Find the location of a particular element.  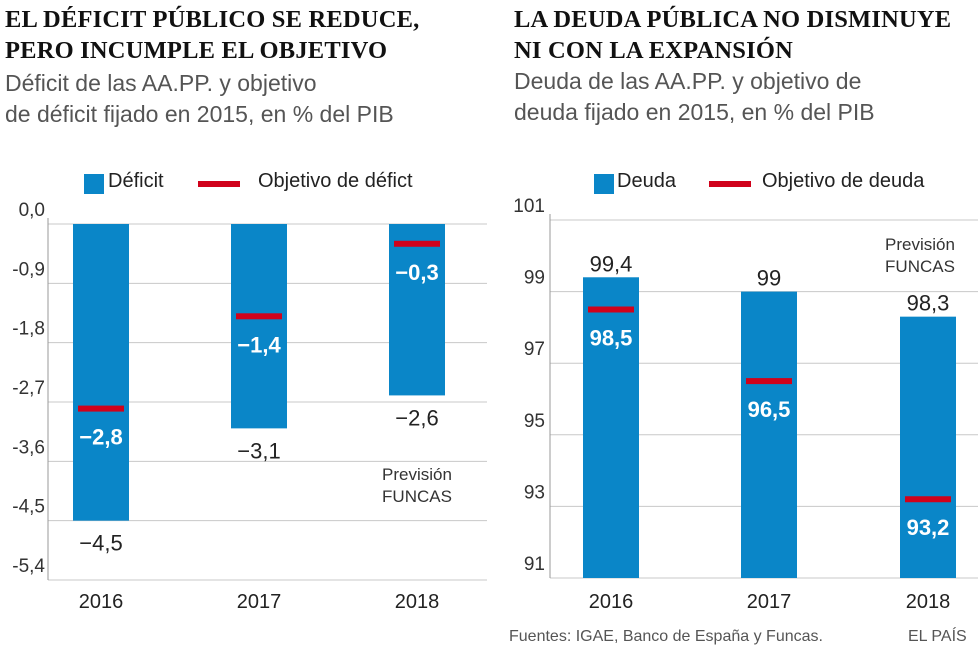

deficit-y-tick-label: -1,8 is located at coordinates (28, 329).